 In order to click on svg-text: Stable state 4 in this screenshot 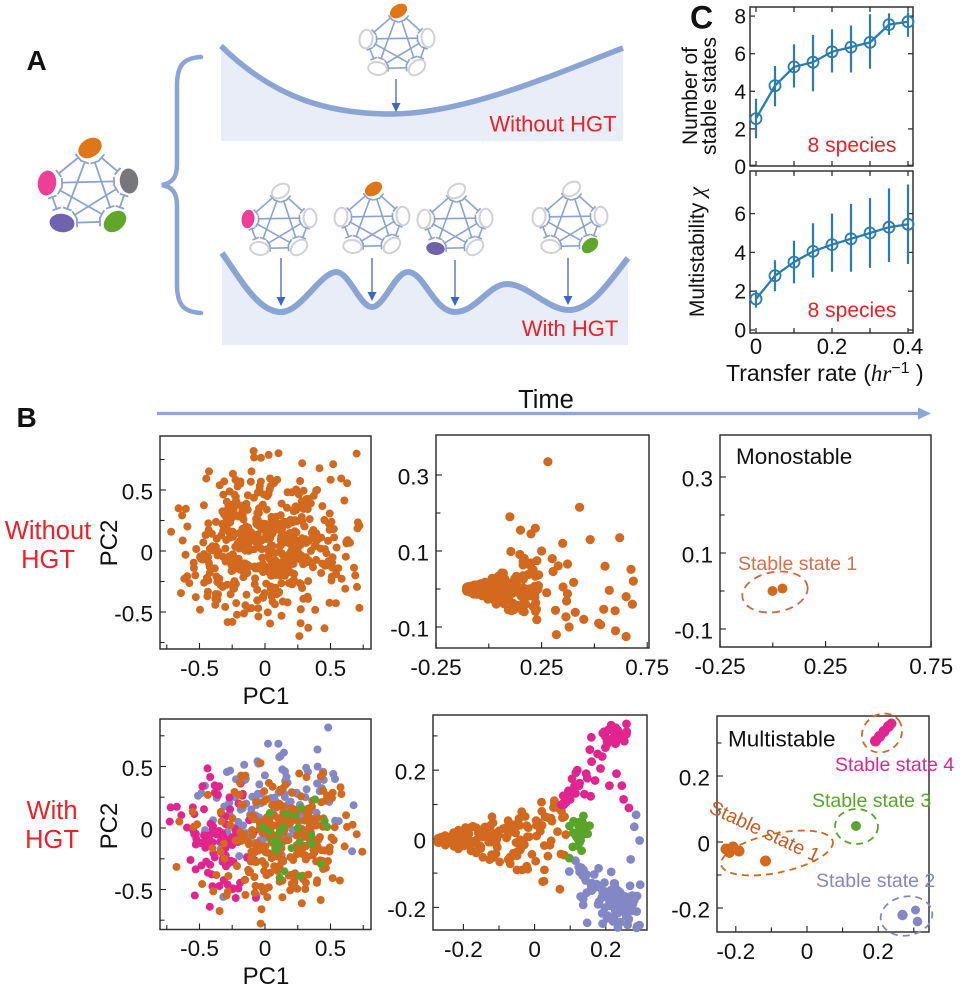, I will do `click(894, 765)`.